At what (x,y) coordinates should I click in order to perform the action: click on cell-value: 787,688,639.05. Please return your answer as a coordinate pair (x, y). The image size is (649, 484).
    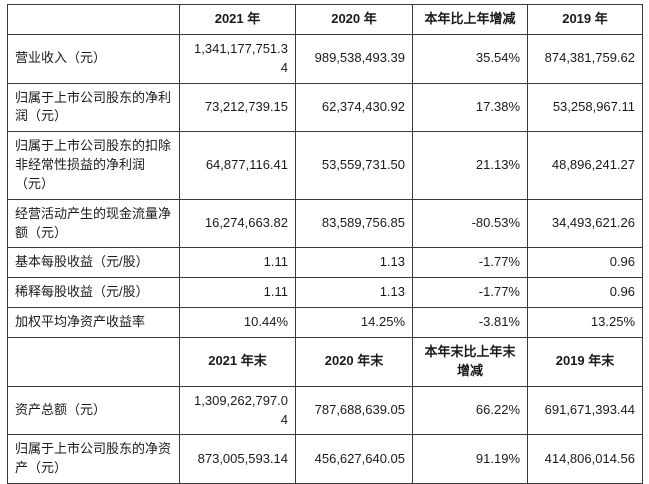
    Looking at the image, I should click on (354, 410).